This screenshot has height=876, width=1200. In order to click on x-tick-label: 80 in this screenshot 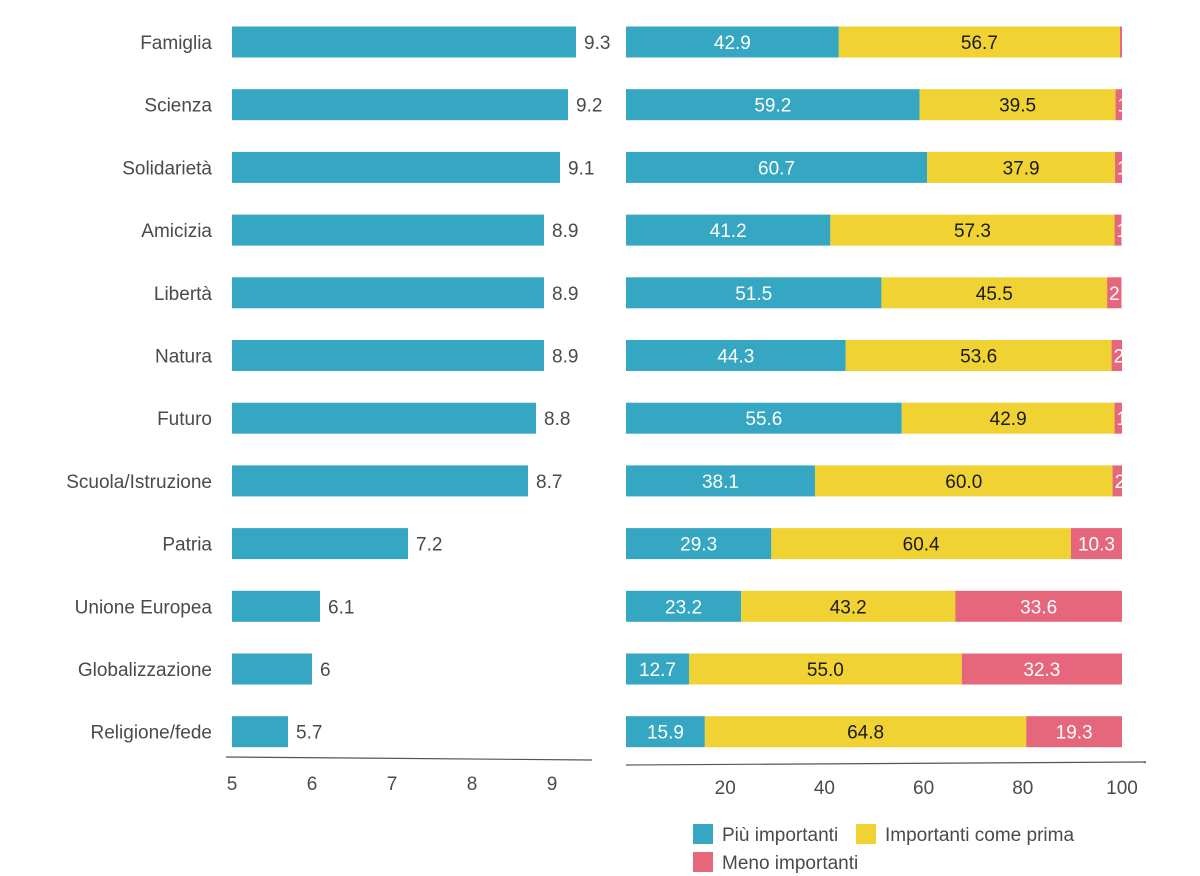, I will do `click(1022, 788)`.